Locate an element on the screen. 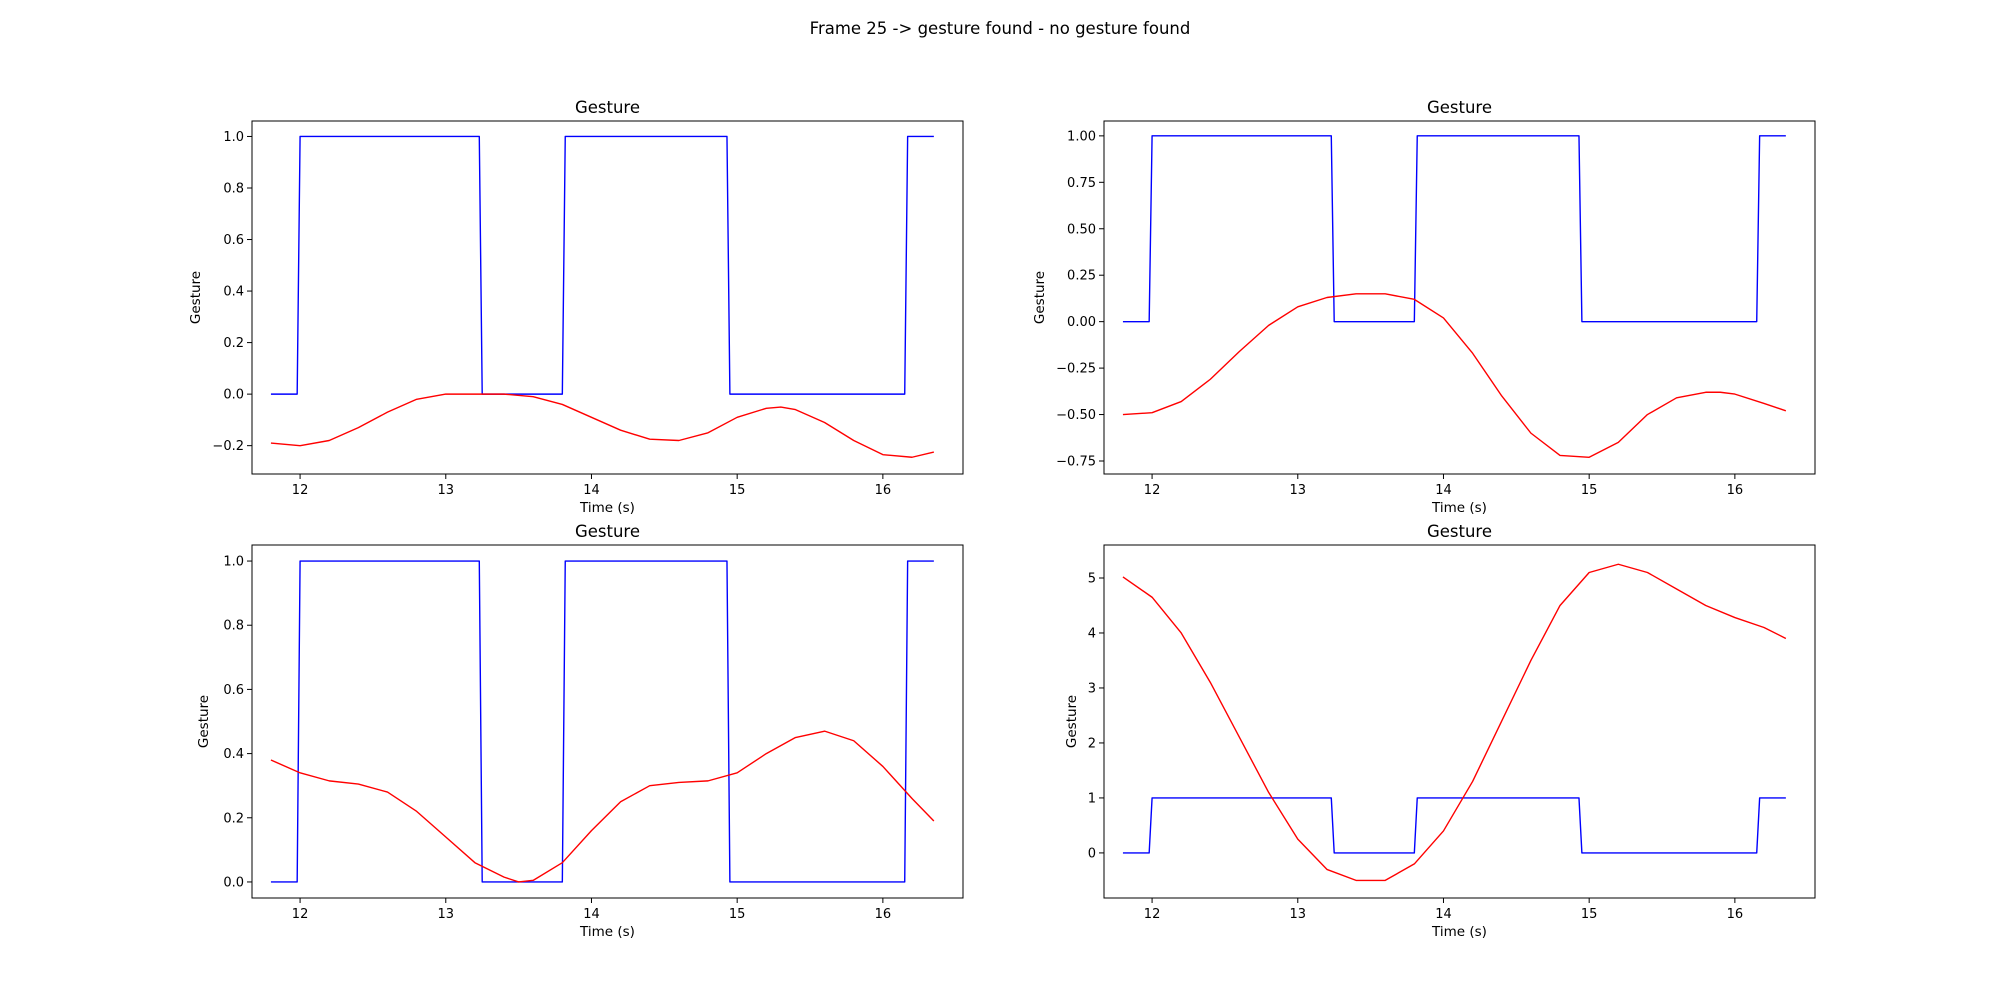 Image resolution: width=2000 pixels, height=1000 pixels. y-tick-label: 0.00 is located at coordinates (1081, 322).